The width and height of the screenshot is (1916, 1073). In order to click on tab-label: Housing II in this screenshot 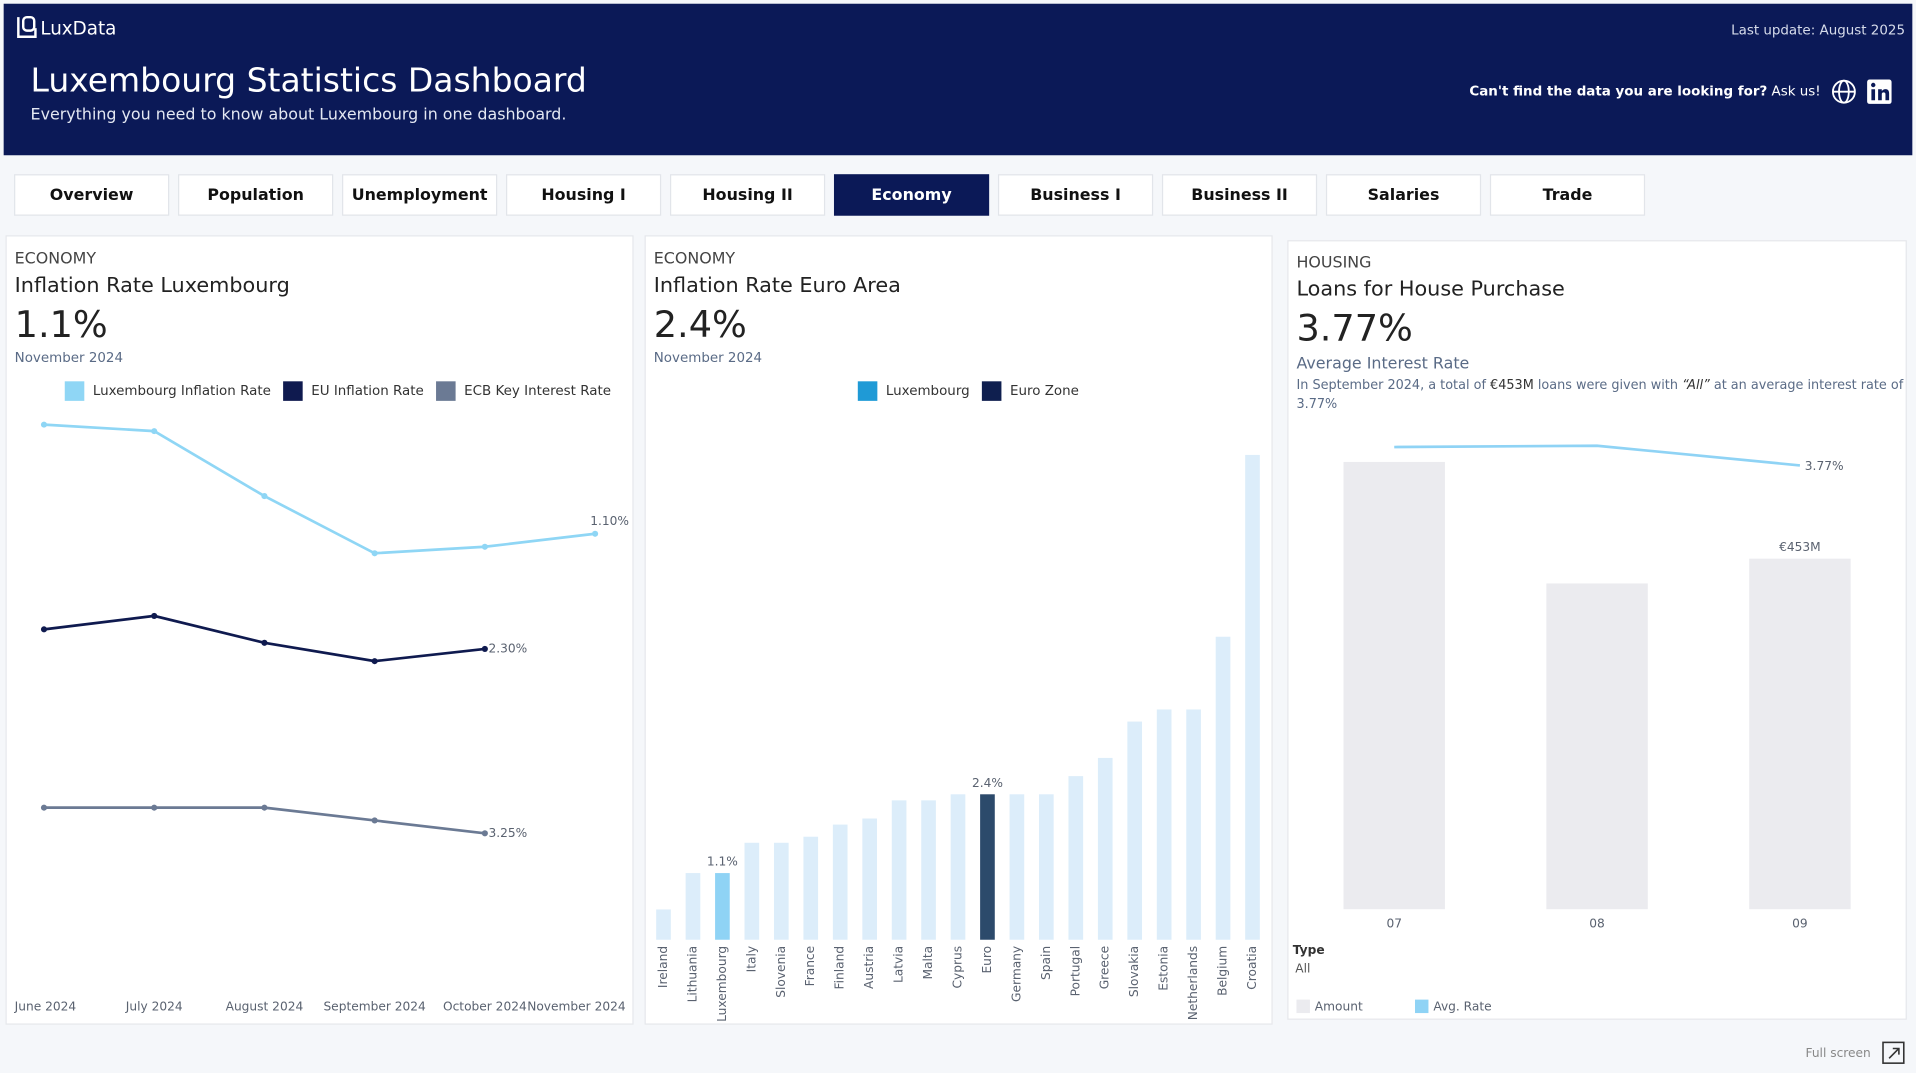, I will do `click(747, 194)`.